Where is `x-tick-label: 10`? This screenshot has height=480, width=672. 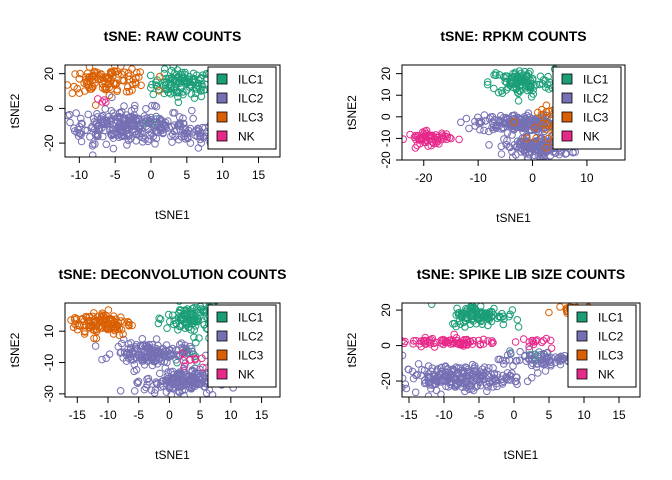
x-tick-label: 10 is located at coordinates (587, 178).